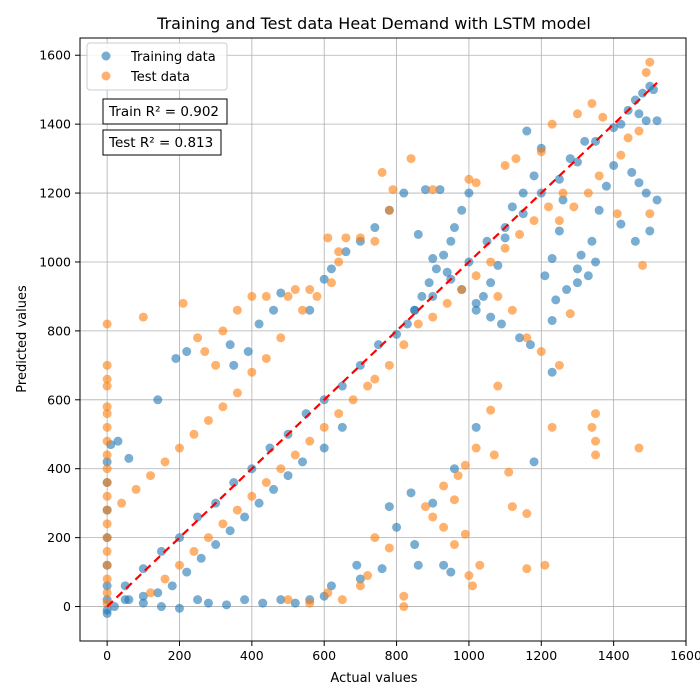 The width and height of the screenshot is (700, 700). Describe the element at coordinates (67, 606) in the screenshot. I see `y-tick-label: 0` at that location.